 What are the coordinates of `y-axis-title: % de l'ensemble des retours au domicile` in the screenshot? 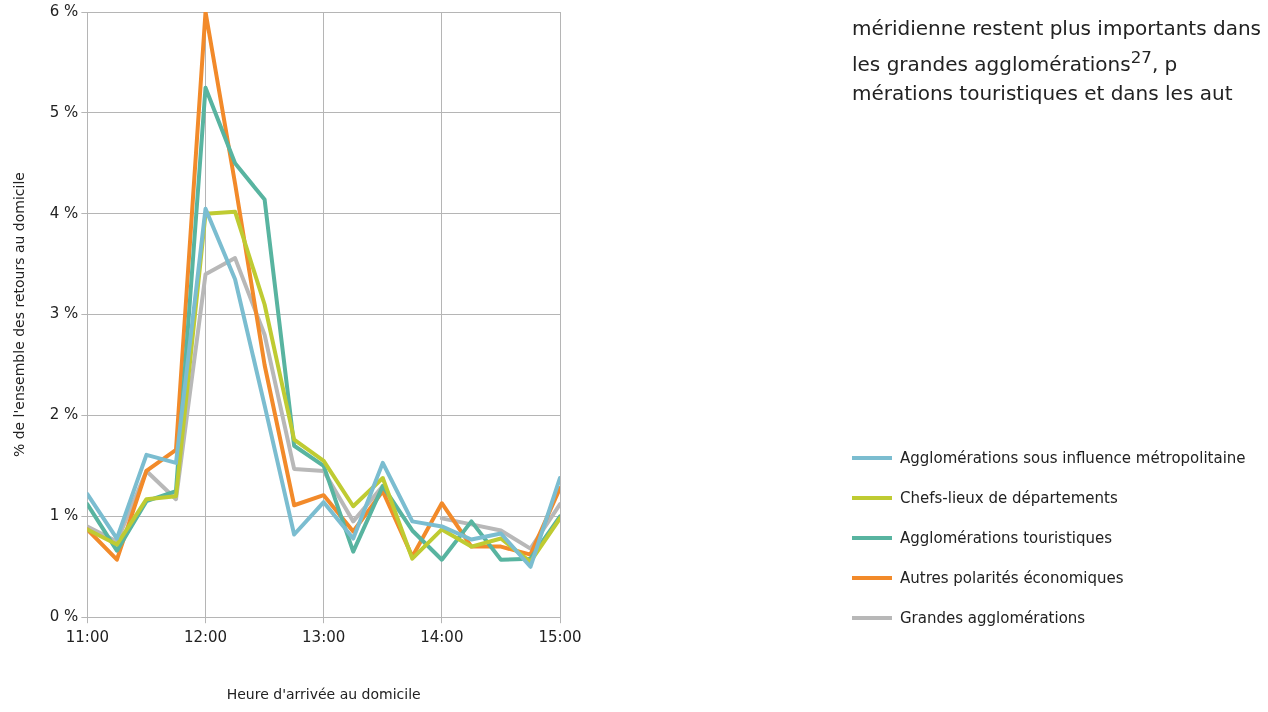 It's located at (19, 315).